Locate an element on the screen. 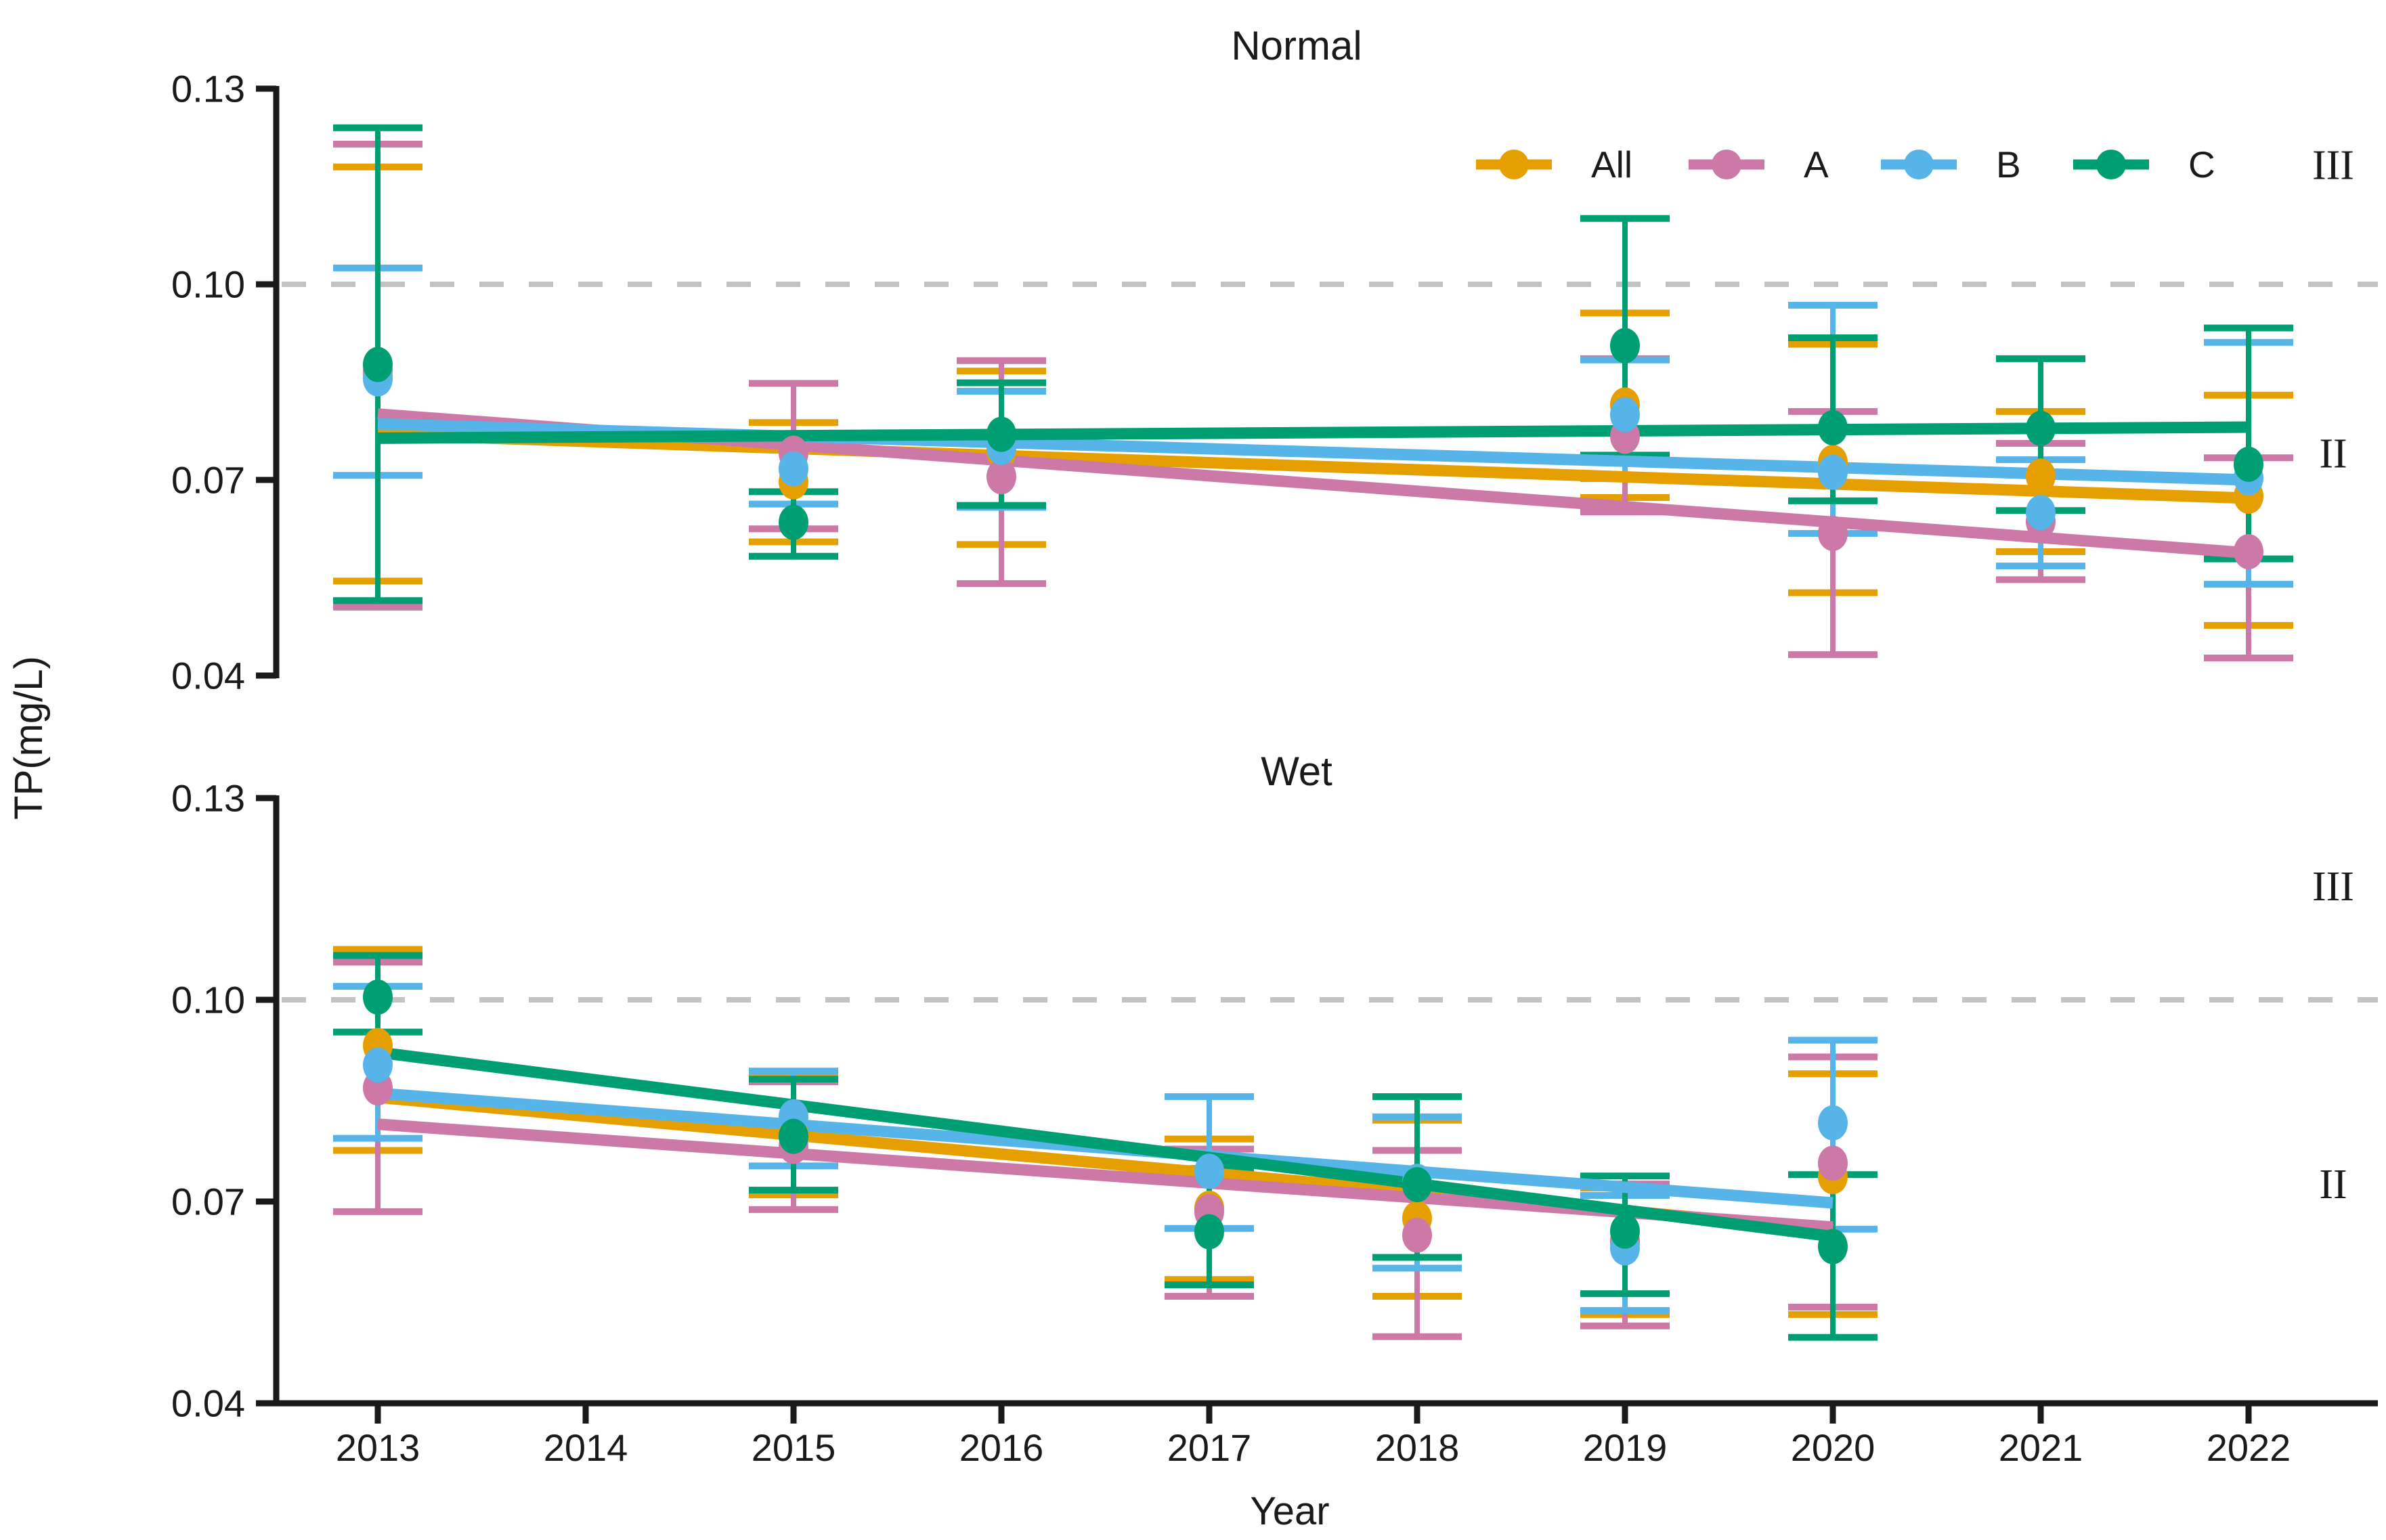  x-tick-label: 2015 is located at coordinates (794, 1448).